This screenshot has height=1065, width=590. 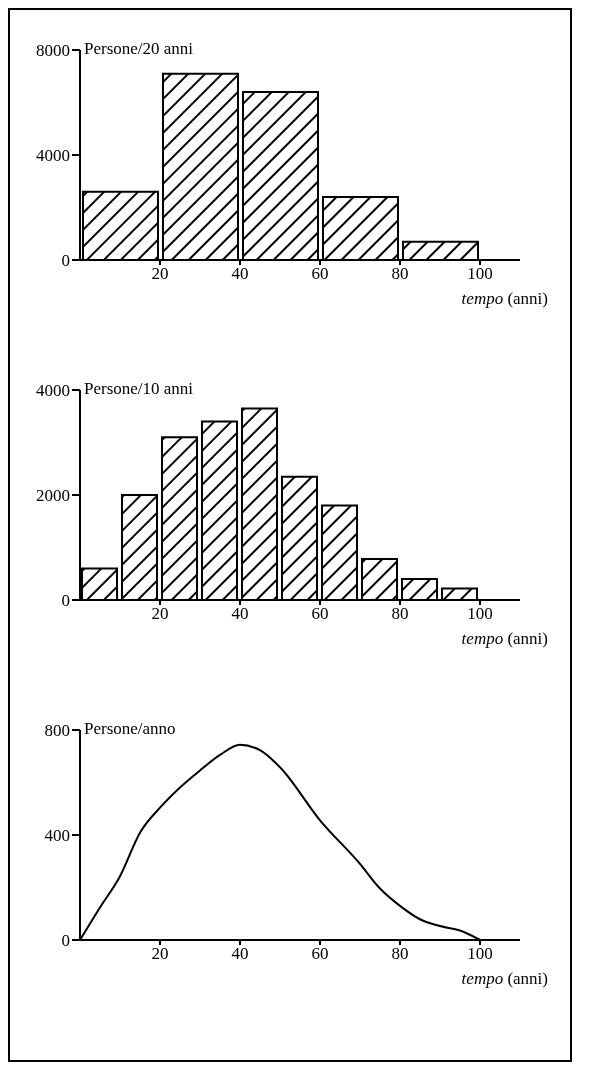 I want to click on y-tick-label: 2000, so click(x=53, y=496).